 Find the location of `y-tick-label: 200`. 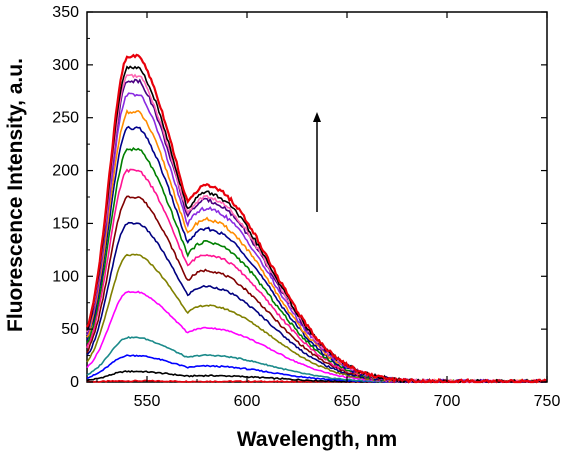

y-tick-label: 200 is located at coordinates (65, 171).